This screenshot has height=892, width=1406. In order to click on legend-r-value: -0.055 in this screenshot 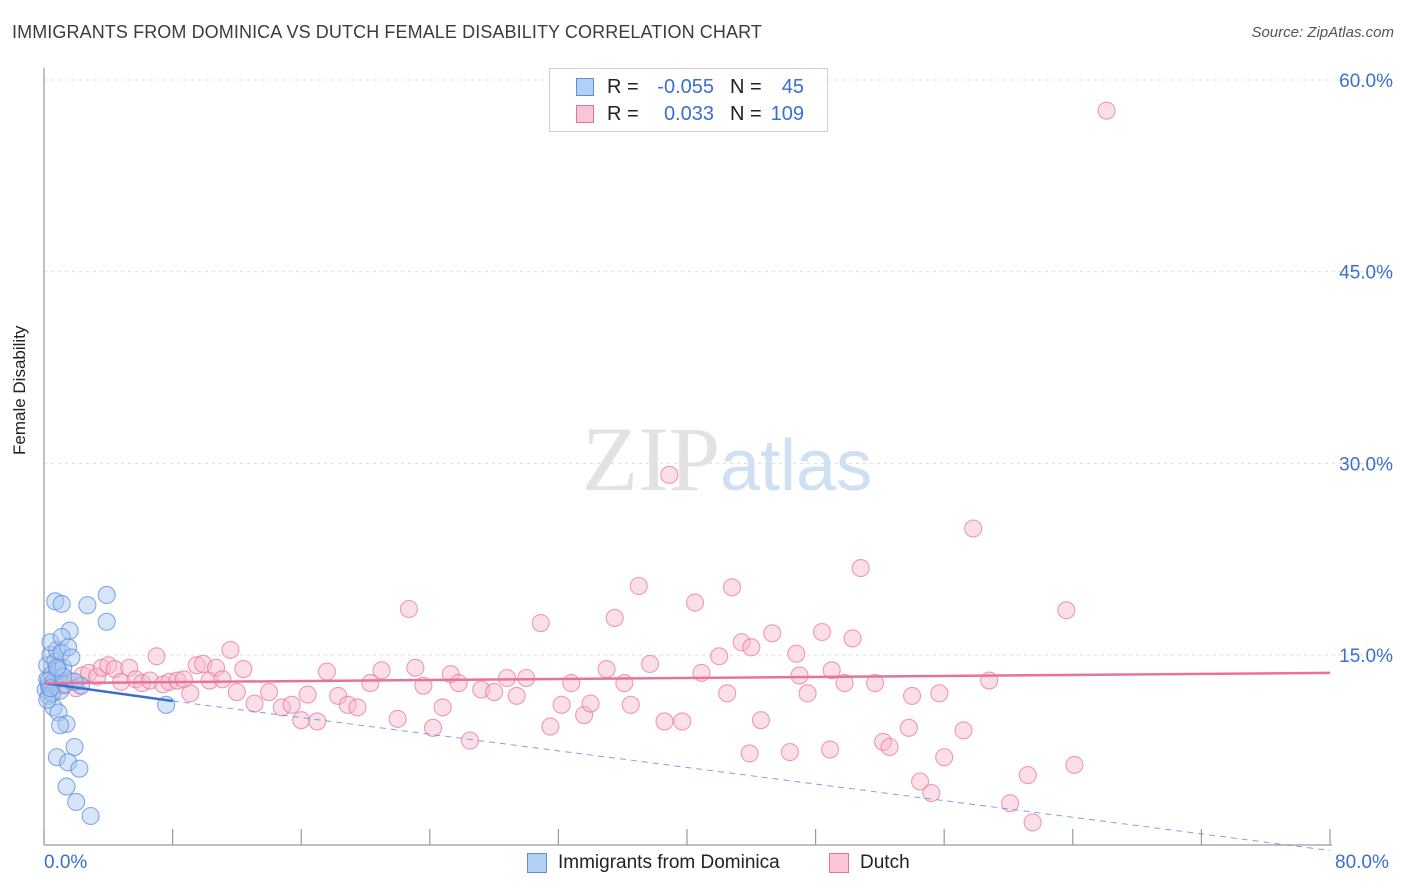, I will do `click(685, 87)`.